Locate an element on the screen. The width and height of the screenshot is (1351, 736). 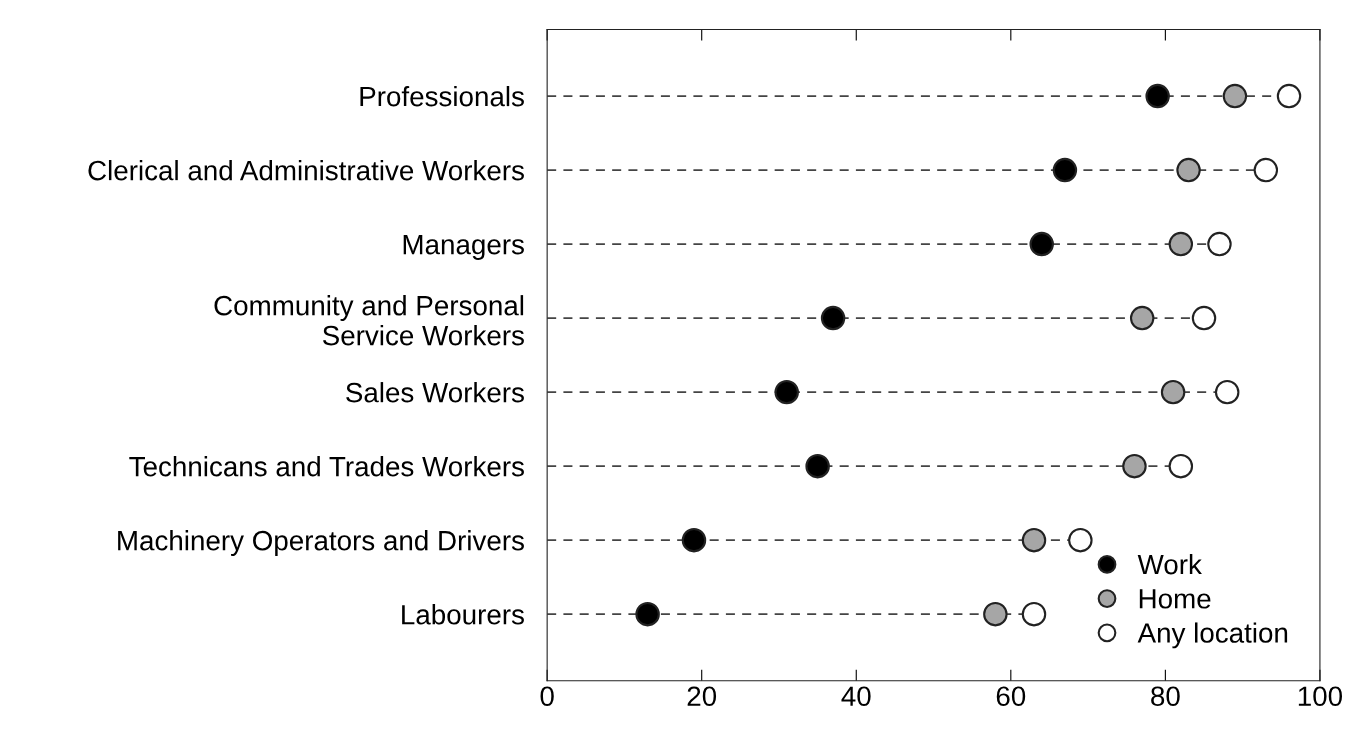
x-tick-label: 20 is located at coordinates (702, 696).